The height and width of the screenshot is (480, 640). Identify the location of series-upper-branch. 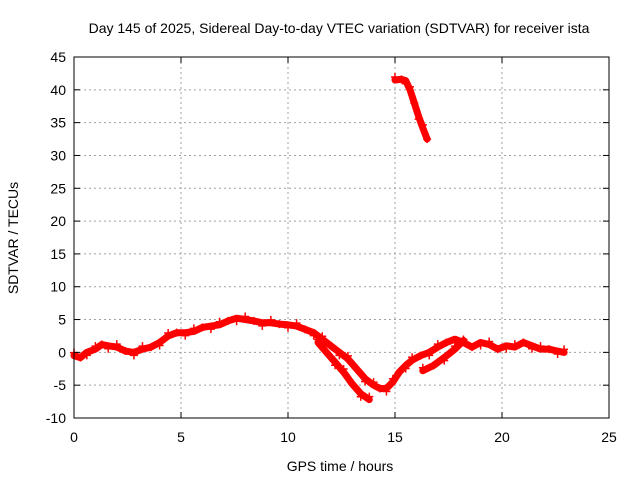
(443, 355).